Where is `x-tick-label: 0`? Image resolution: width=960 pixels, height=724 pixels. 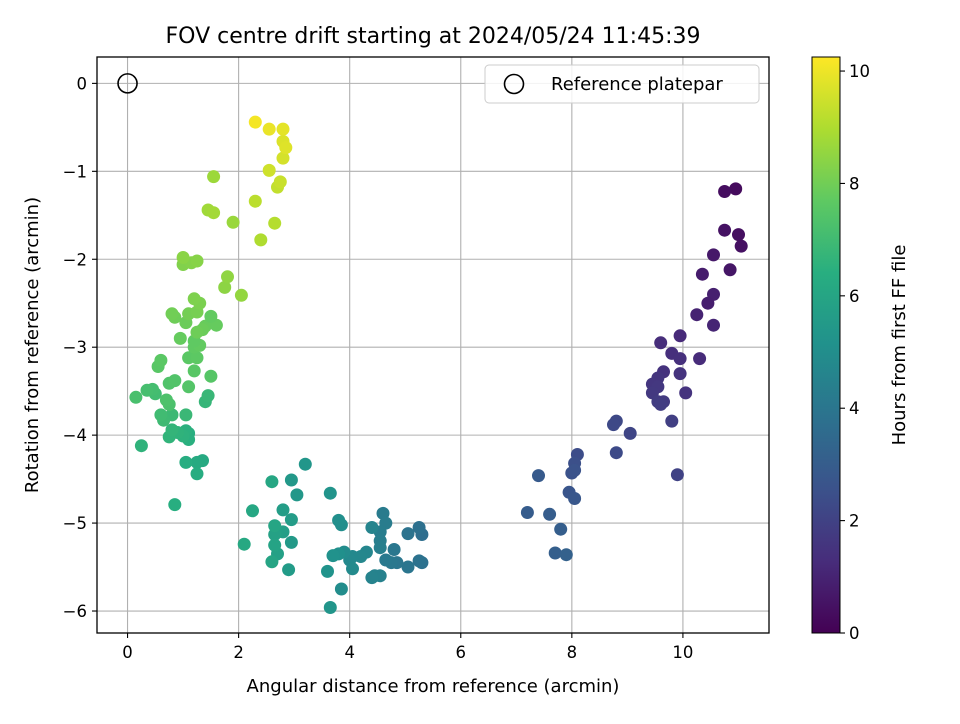 x-tick-label: 0 is located at coordinates (127, 652).